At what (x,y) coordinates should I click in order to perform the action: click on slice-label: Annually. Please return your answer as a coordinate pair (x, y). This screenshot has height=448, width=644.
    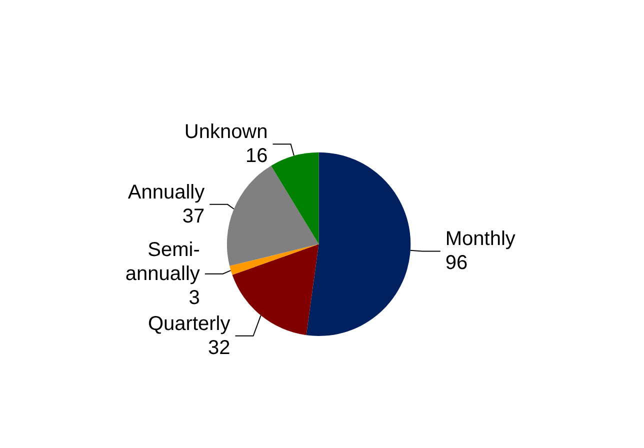
    Looking at the image, I should click on (166, 192).